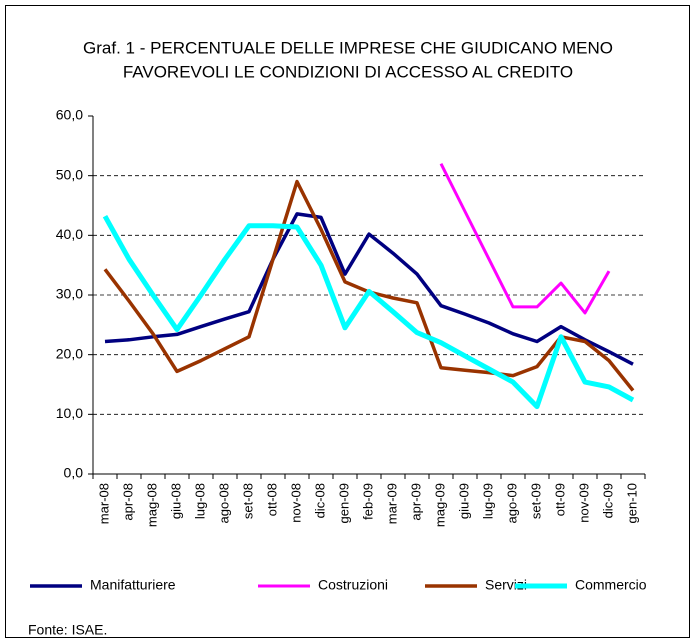 Image resolution: width=696 pixels, height=641 pixels. What do you see at coordinates (175, 501) in the screenshot?
I see `x-tick-label: giu-08` at bounding box center [175, 501].